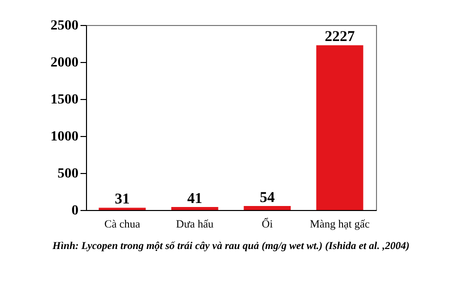 This screenshot has height=285, width=451. What do you see at coordinates (340, 224) in the screenshot?
I see `x-tick-label: Màng hạt gấc` at bounding box center [340, 224].